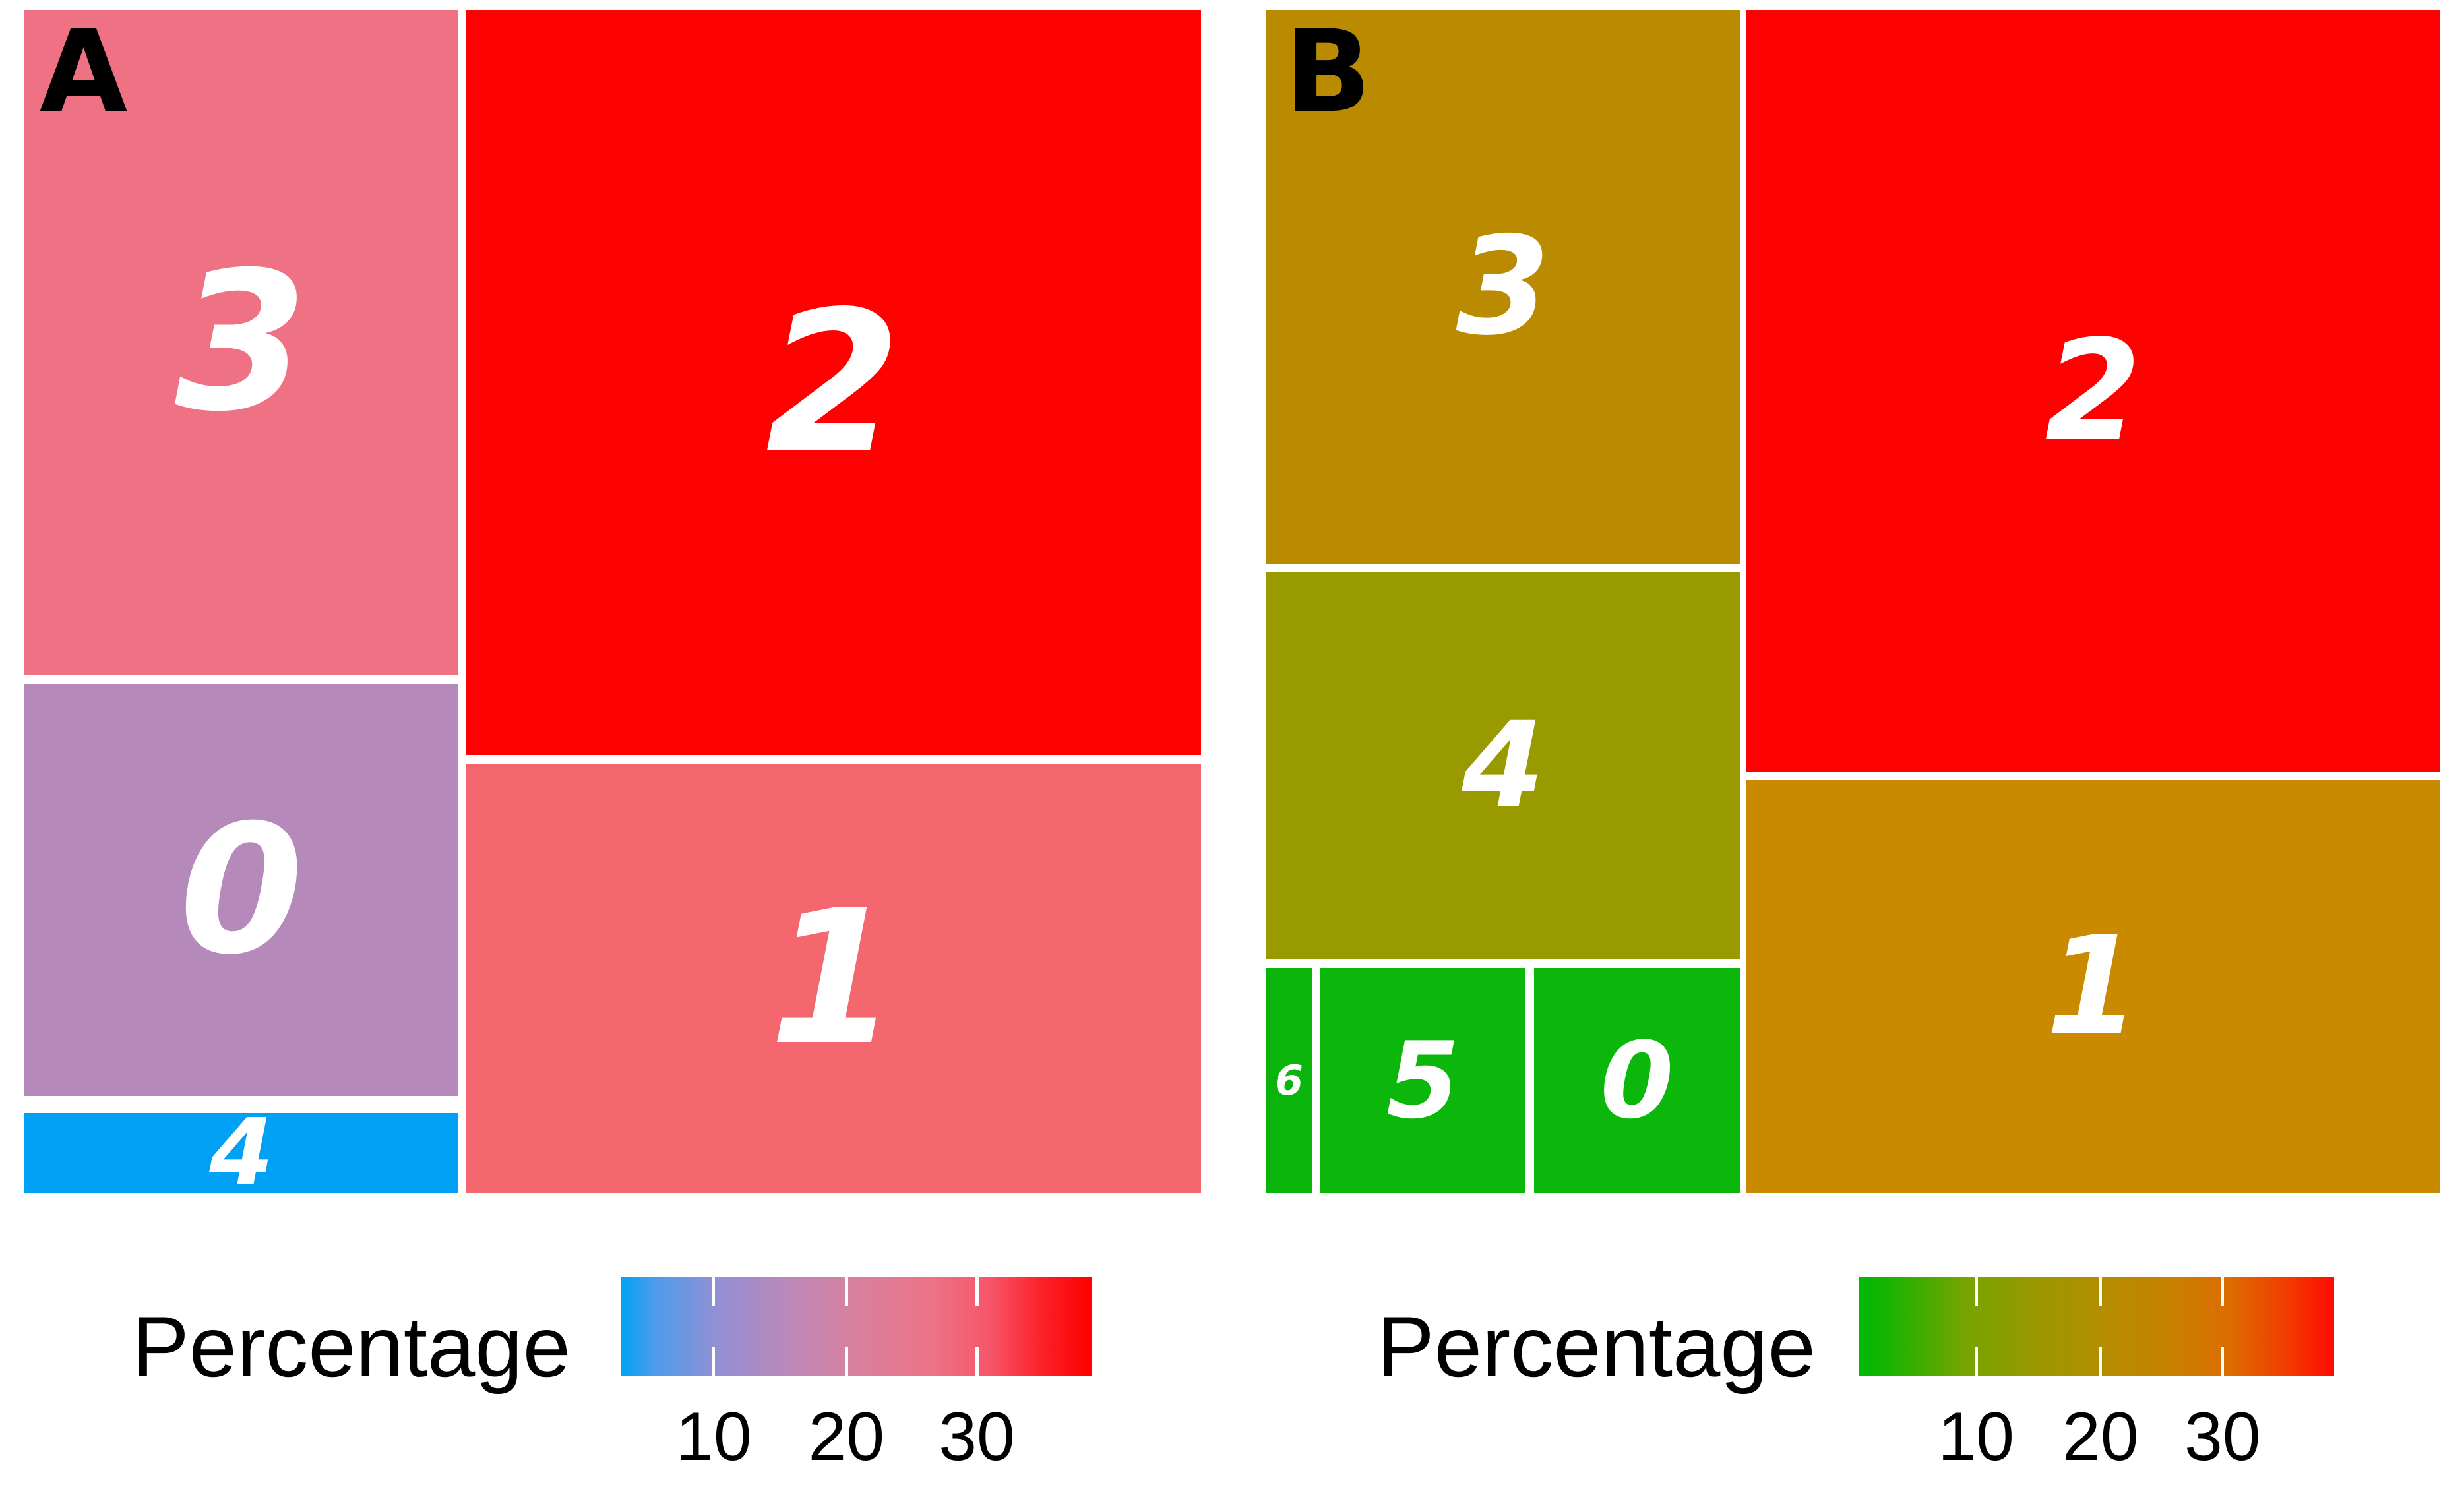 This screenshot has height=1485, width=2464. Describe the element at coordinates (1596, 1347) in the screenshot. I see `legend-title-b: Percentage` at that location.